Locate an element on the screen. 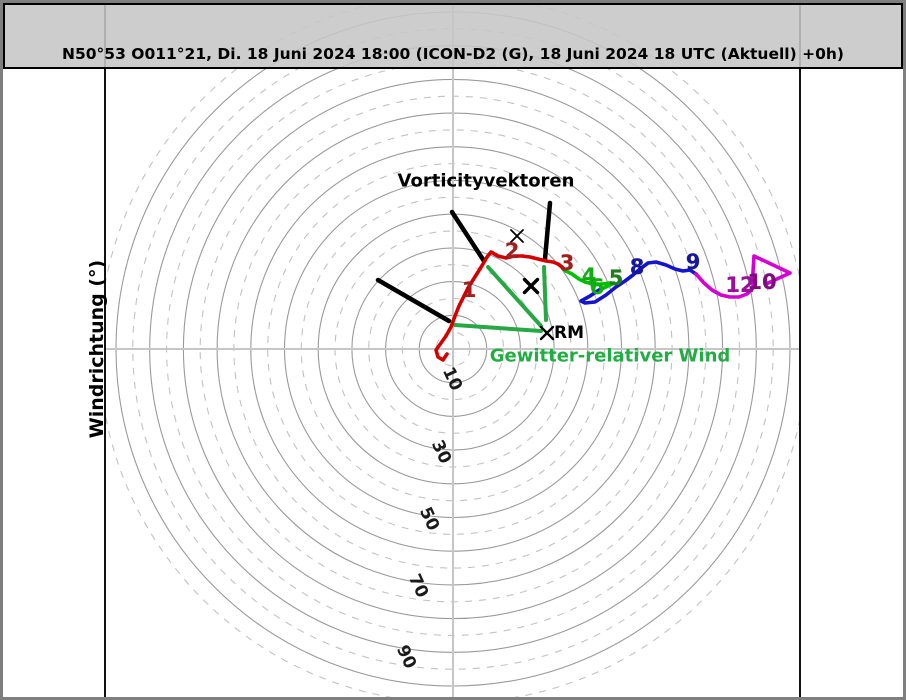 The width and height of the screenshot is (906, 700). wind-trace-0-3km is located at coordinates (501, 306).